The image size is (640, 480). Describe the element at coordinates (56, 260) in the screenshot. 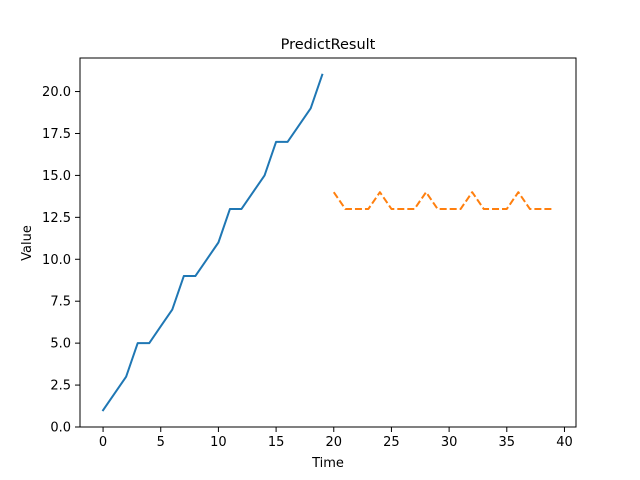

I see `y-tick-label: 10.0` at that location.